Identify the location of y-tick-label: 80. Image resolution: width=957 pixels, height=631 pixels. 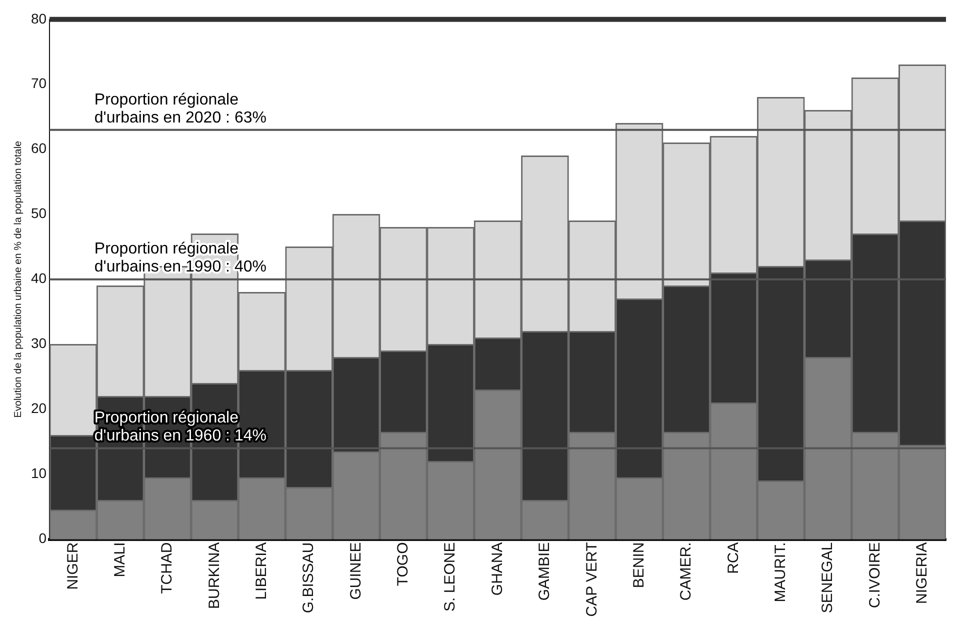
(38, 18).